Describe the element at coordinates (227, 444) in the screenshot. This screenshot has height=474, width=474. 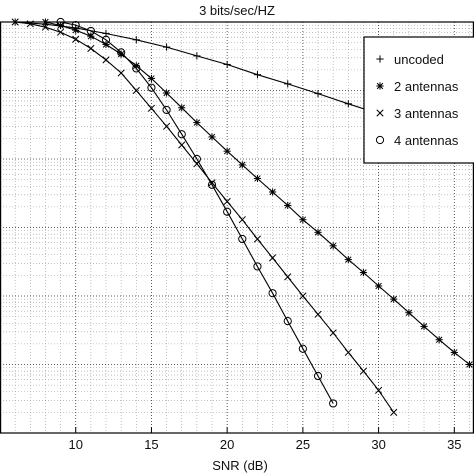
I see `x-tick-label: 20` at that location.